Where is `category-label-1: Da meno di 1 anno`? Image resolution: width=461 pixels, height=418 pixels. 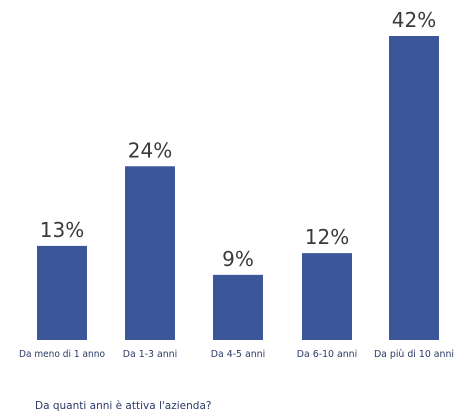 category-label-1: Da meno di 1 anno is located at coordinates (62, 354).